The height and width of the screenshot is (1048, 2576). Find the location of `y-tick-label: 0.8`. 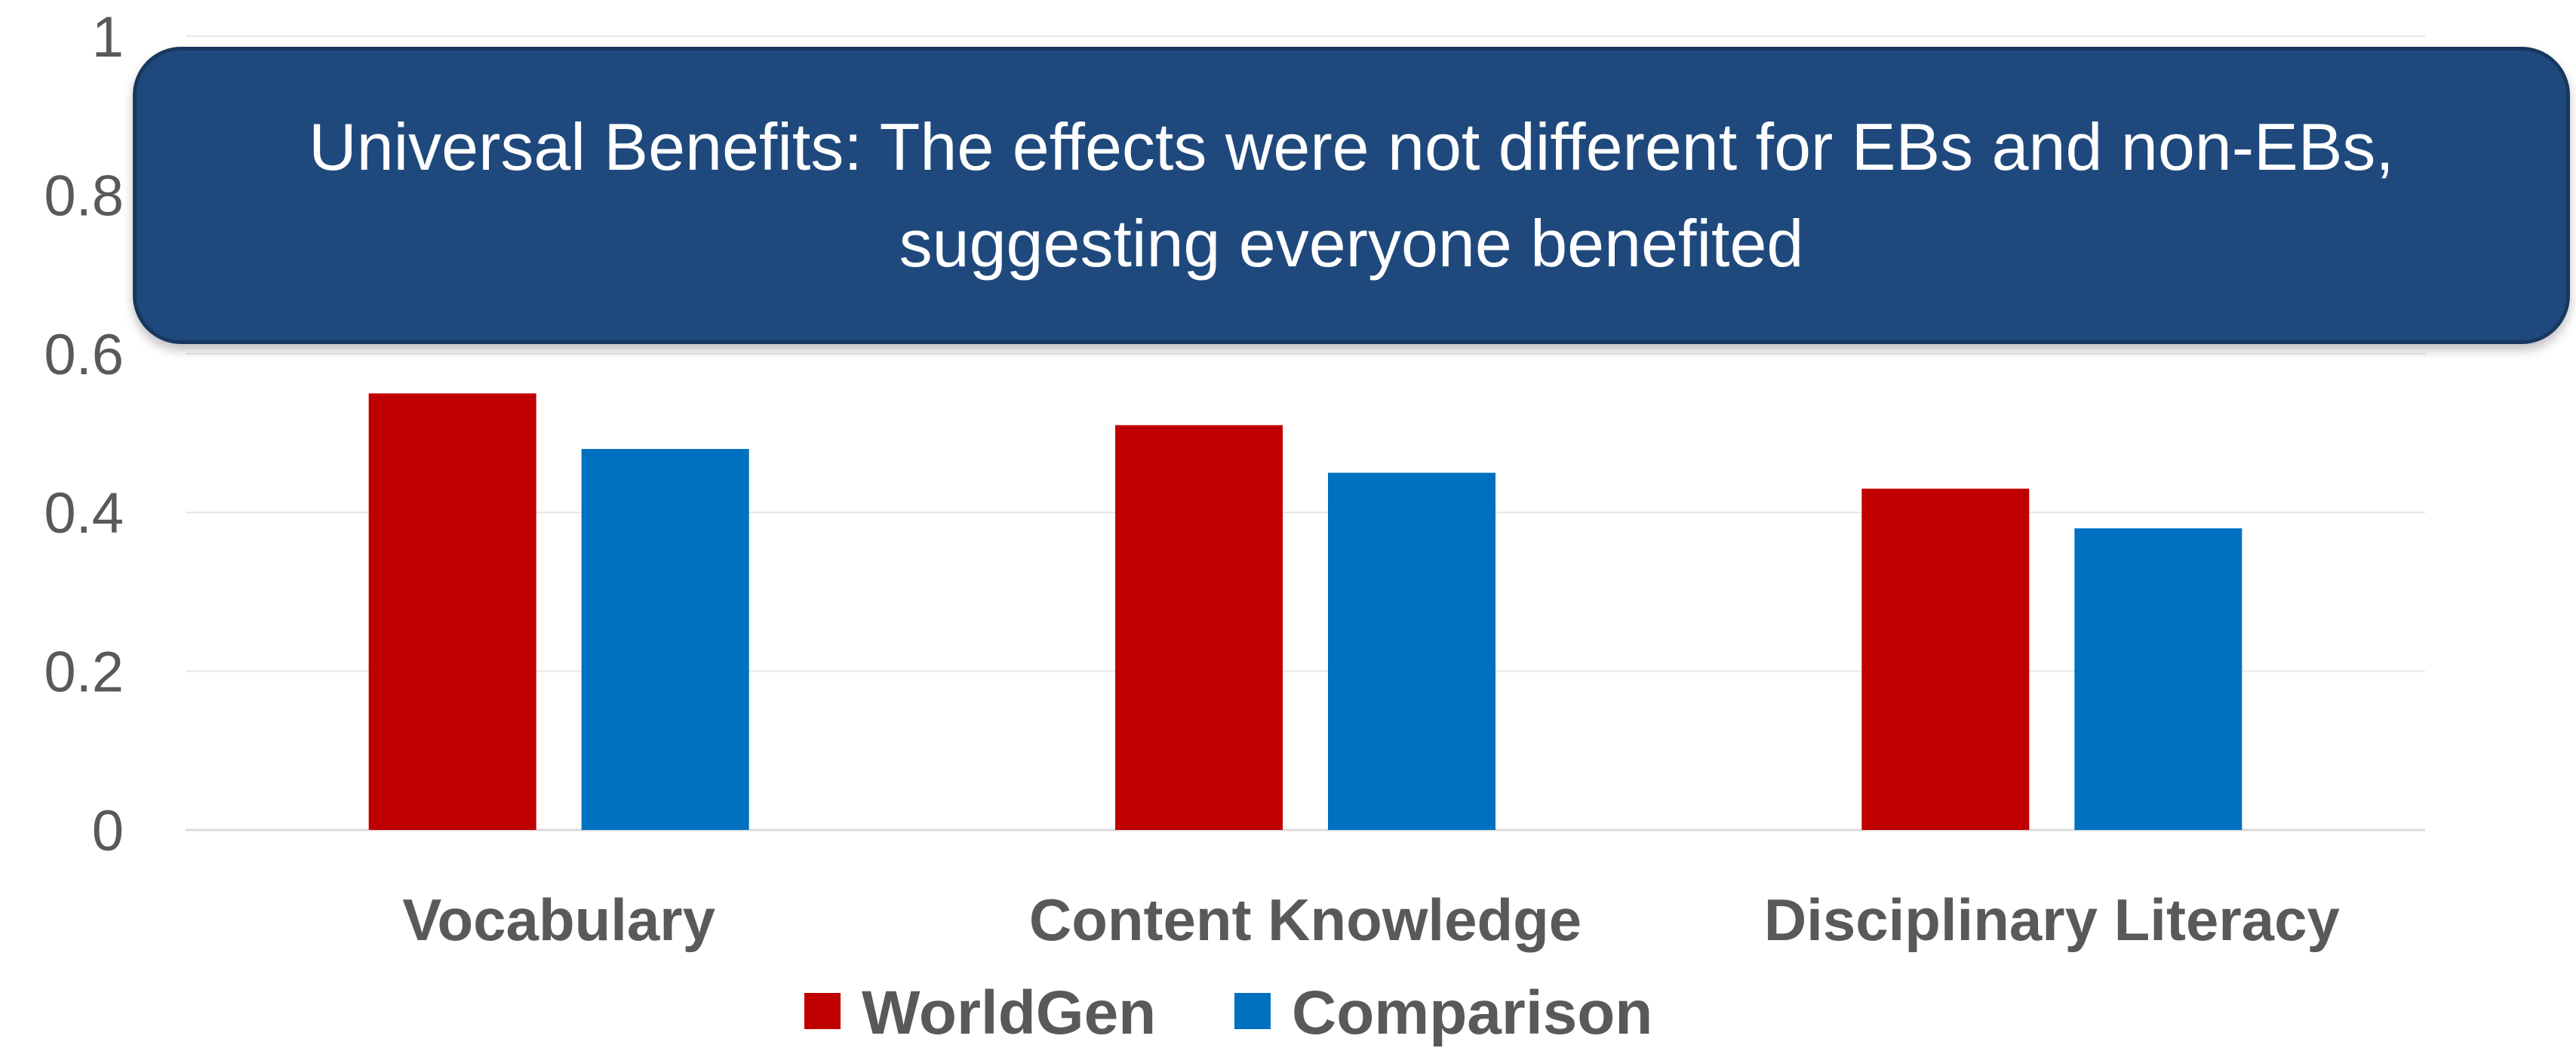

y-tick-label: 0.8 is located at coordinates (84, 196).